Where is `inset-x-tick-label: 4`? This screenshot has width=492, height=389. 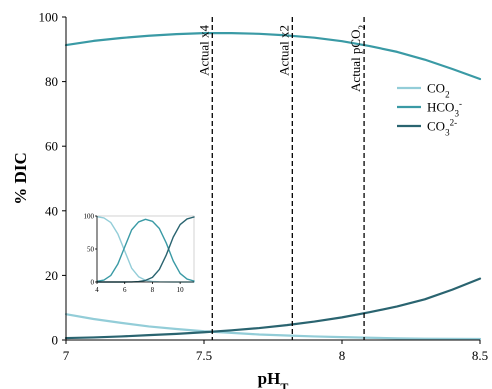 inset-x-tick-label: 4 is located at coordinates (97, 290).